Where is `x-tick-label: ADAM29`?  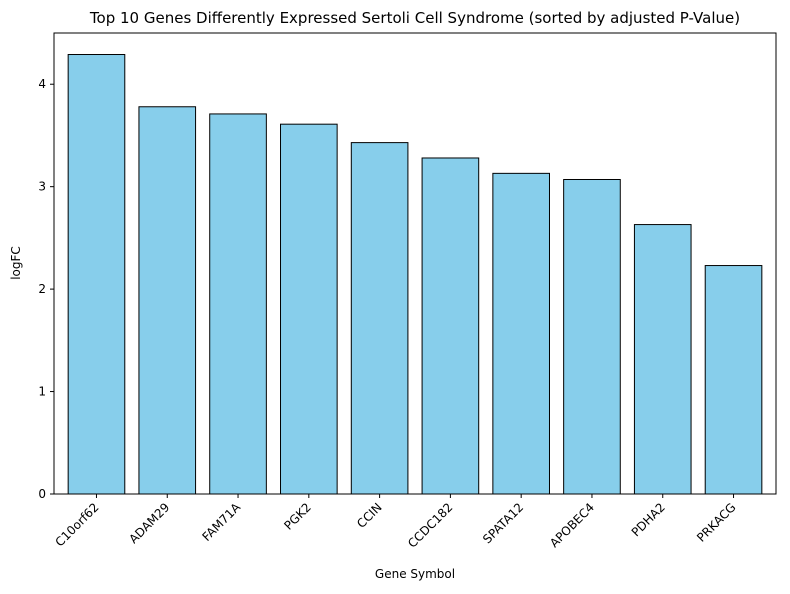
x-tick-label: ADAM29 is located at coordinates (149, 523).